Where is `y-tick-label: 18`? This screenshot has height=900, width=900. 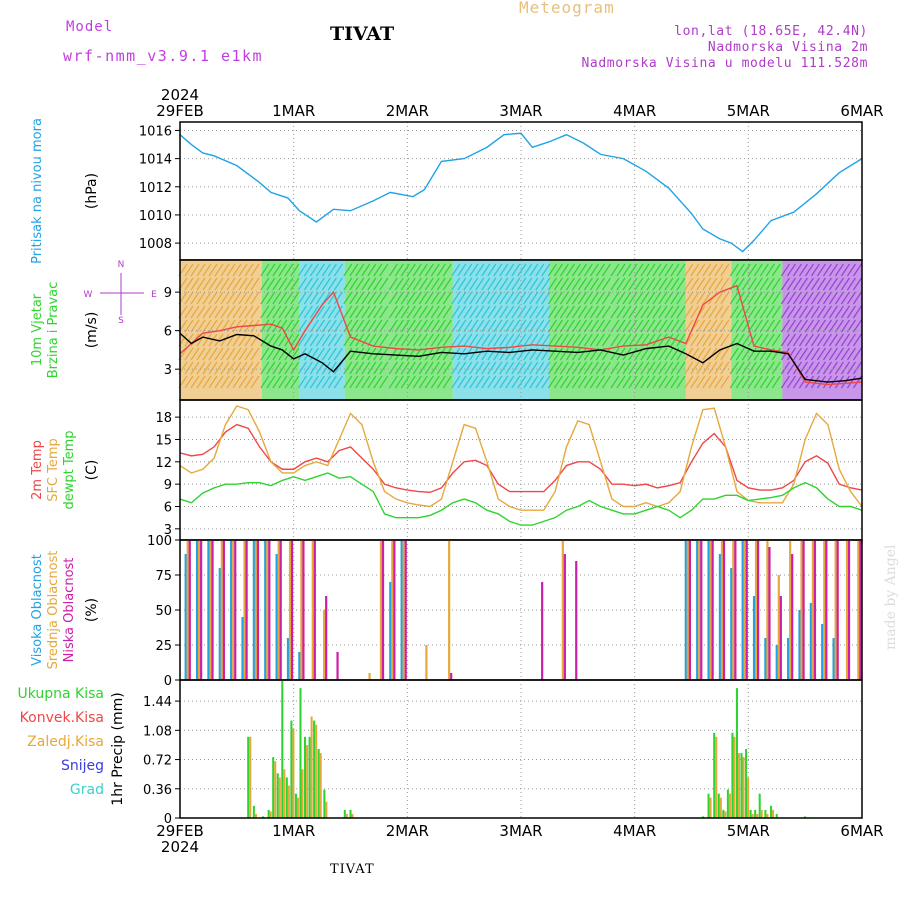
y-tick-label: 18 is located at coordinates (163, 418).